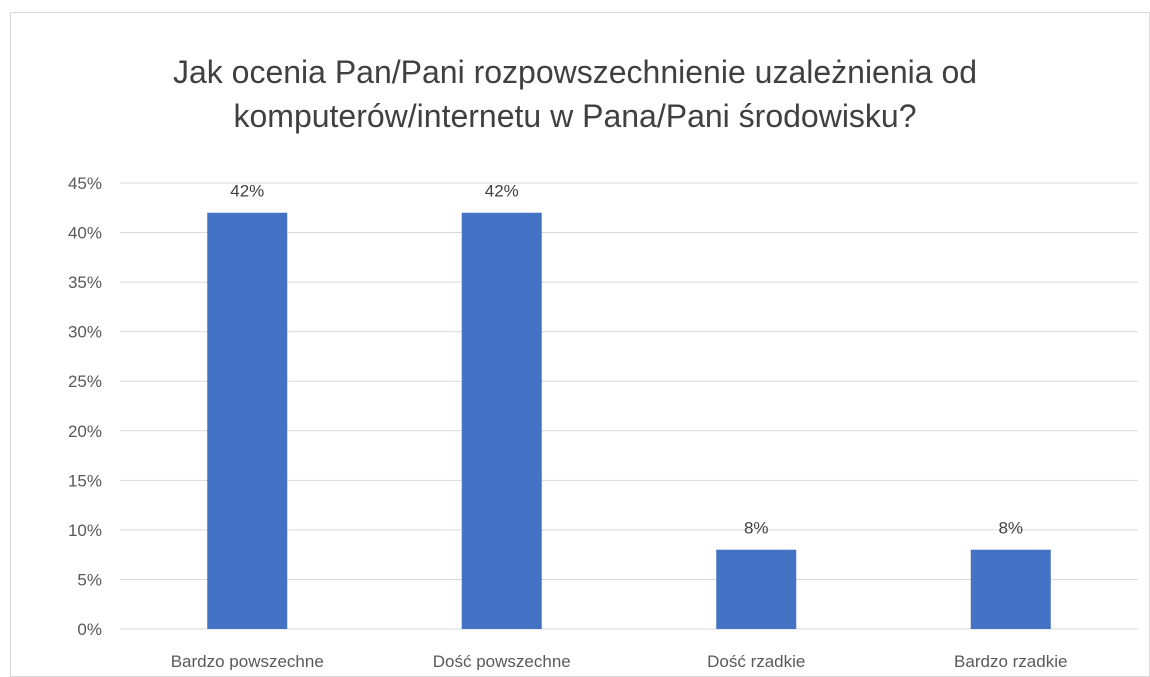 The image size is (1150, 677). Describe the element at coordinates (85, 431) in the screenshot. I see `y-tick-label: 20%` at that location.